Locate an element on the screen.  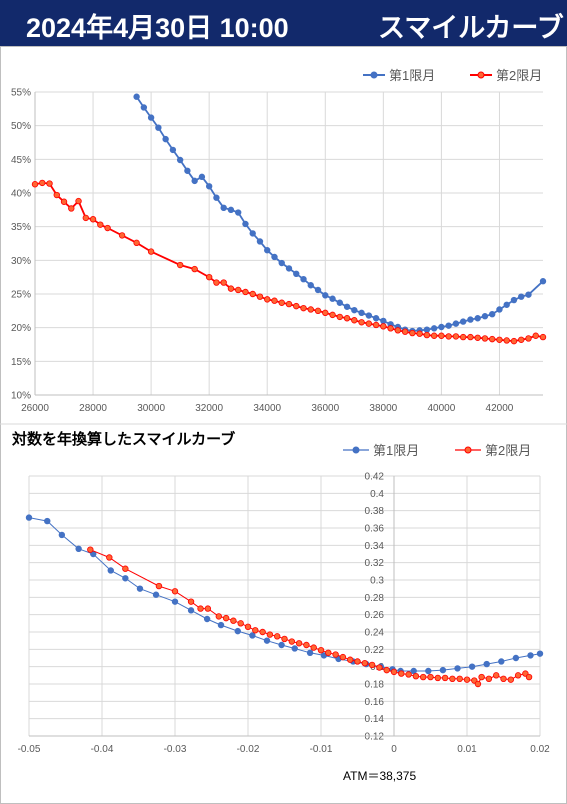
chart1-xtick-label: 40000 is located at coordinates (441, 408).